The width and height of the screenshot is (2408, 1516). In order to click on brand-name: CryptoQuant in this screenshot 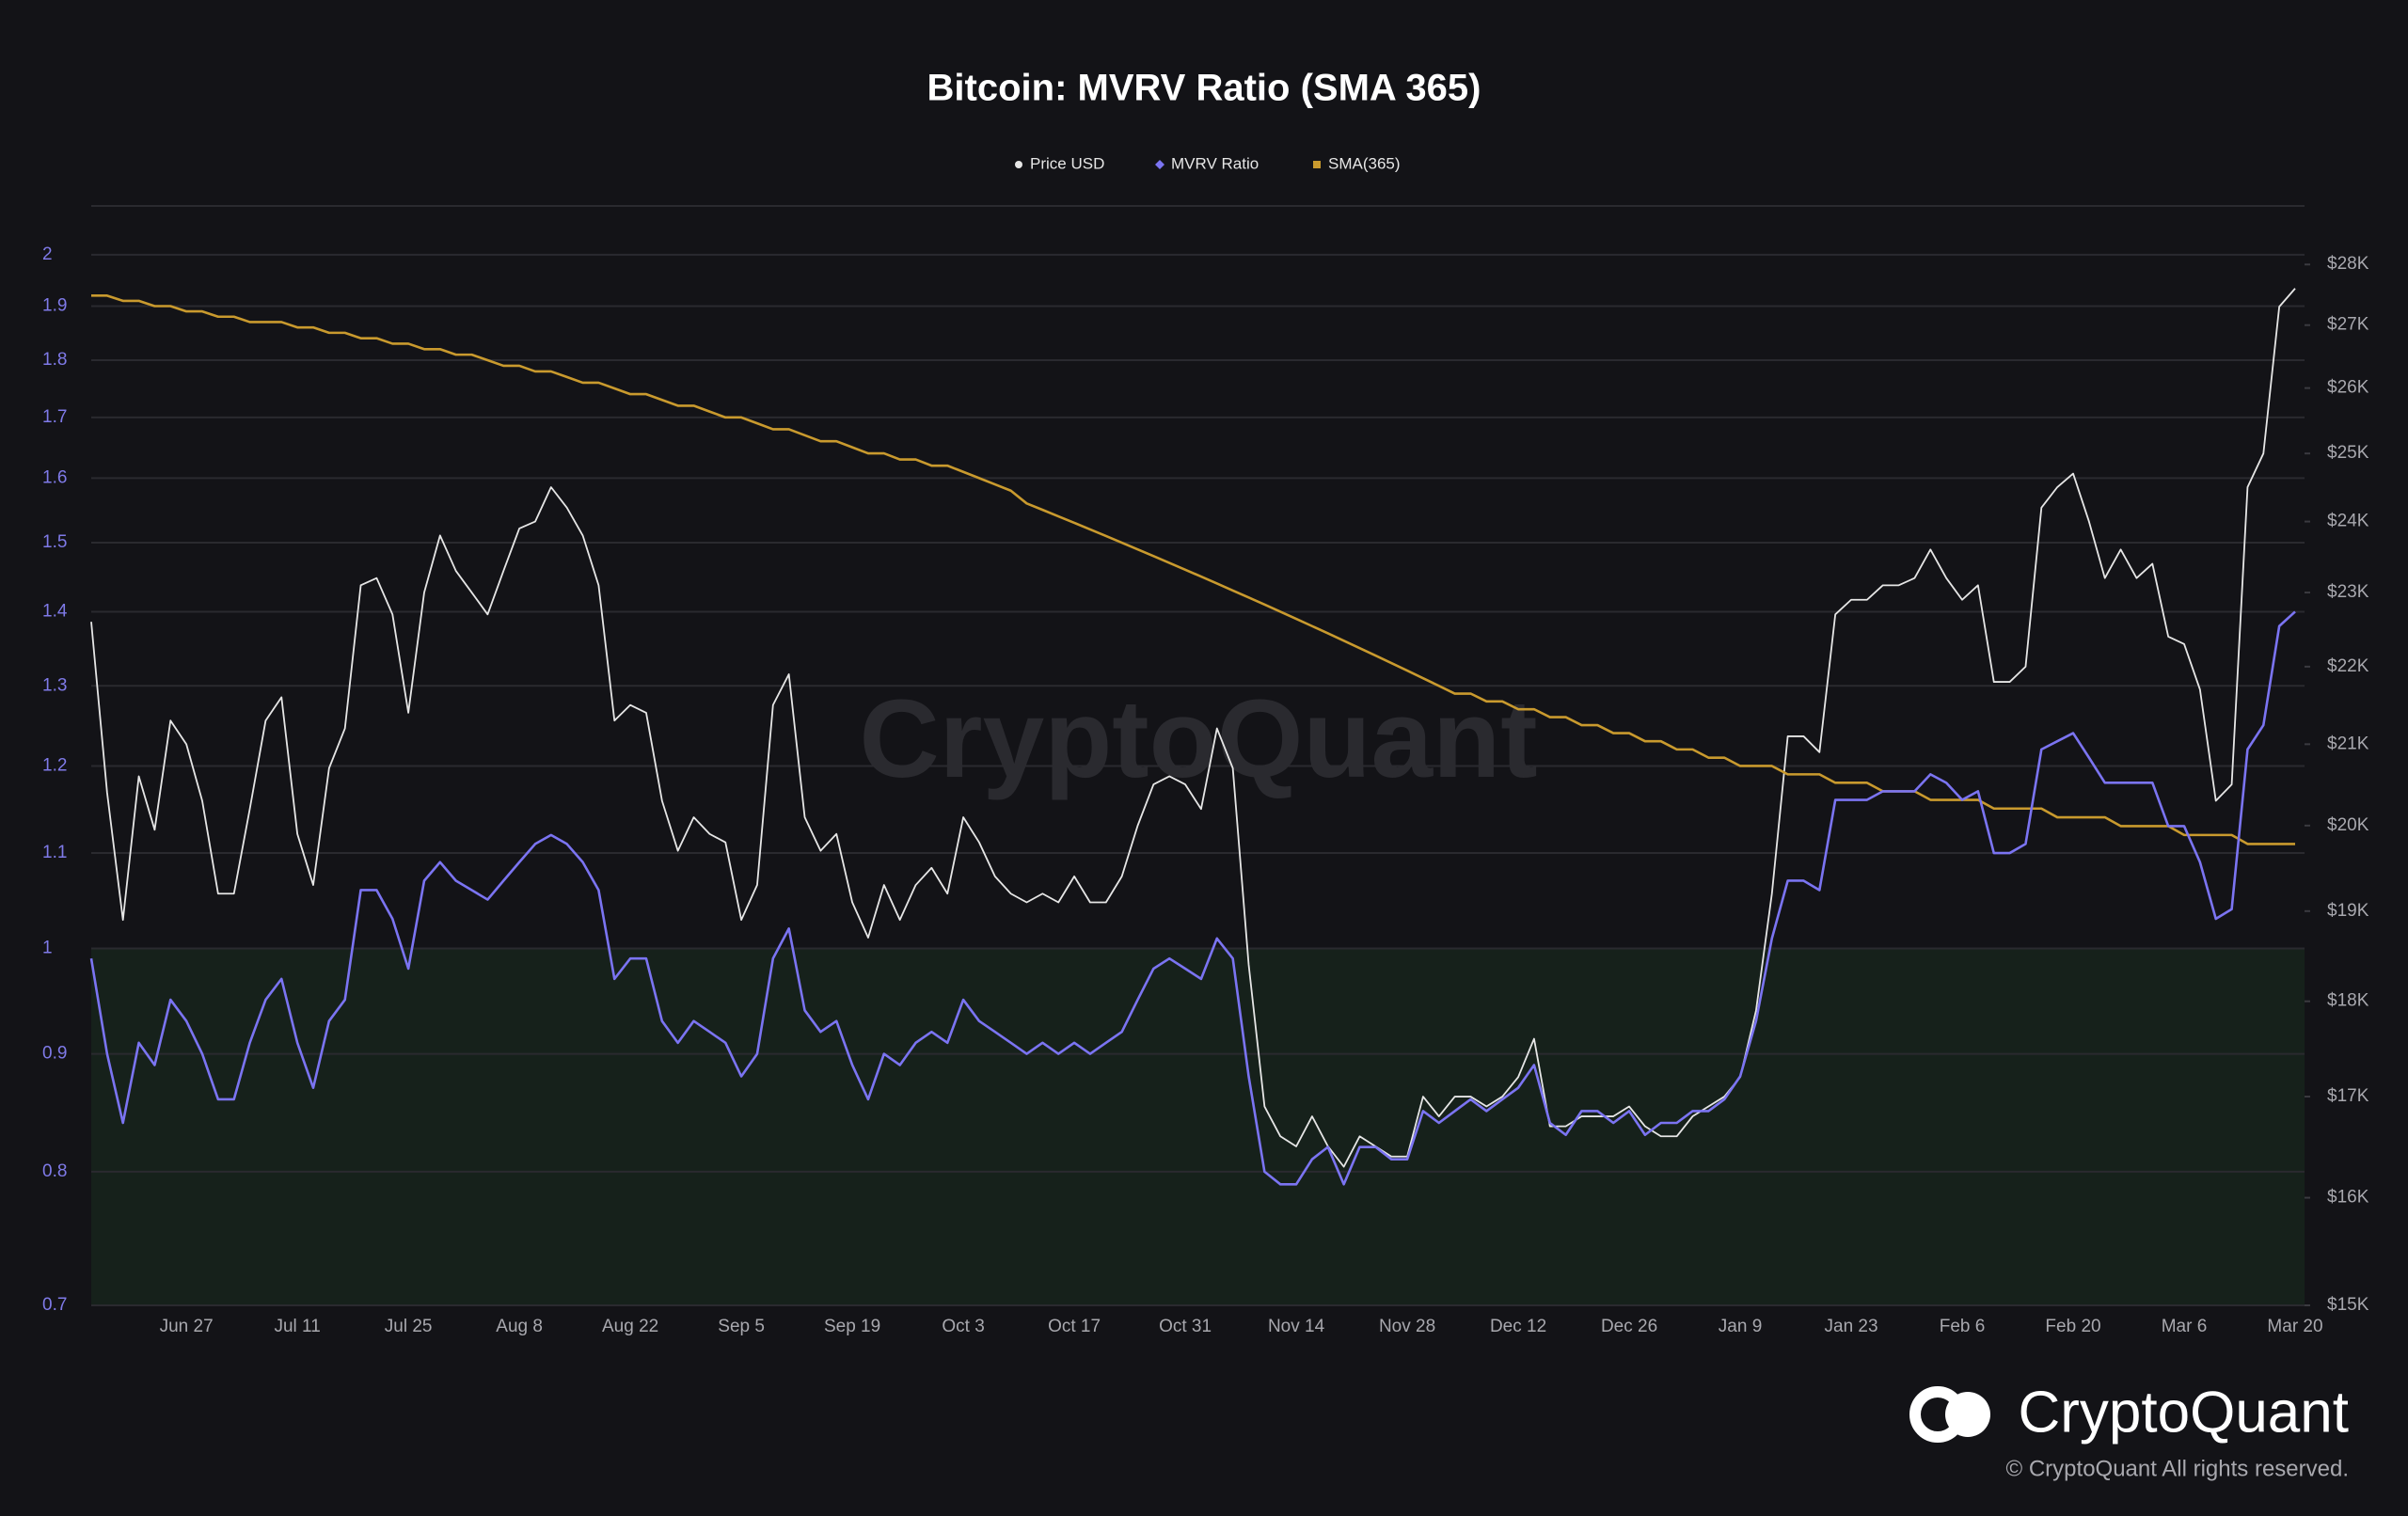, I will do `click(2184, 1412)`.